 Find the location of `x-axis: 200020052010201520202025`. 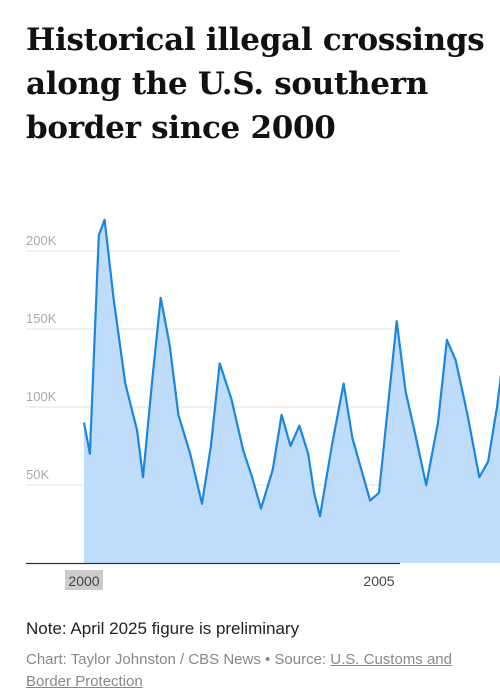

x-axis: 200020052010201520202025 is located at coordinates (213, 576).